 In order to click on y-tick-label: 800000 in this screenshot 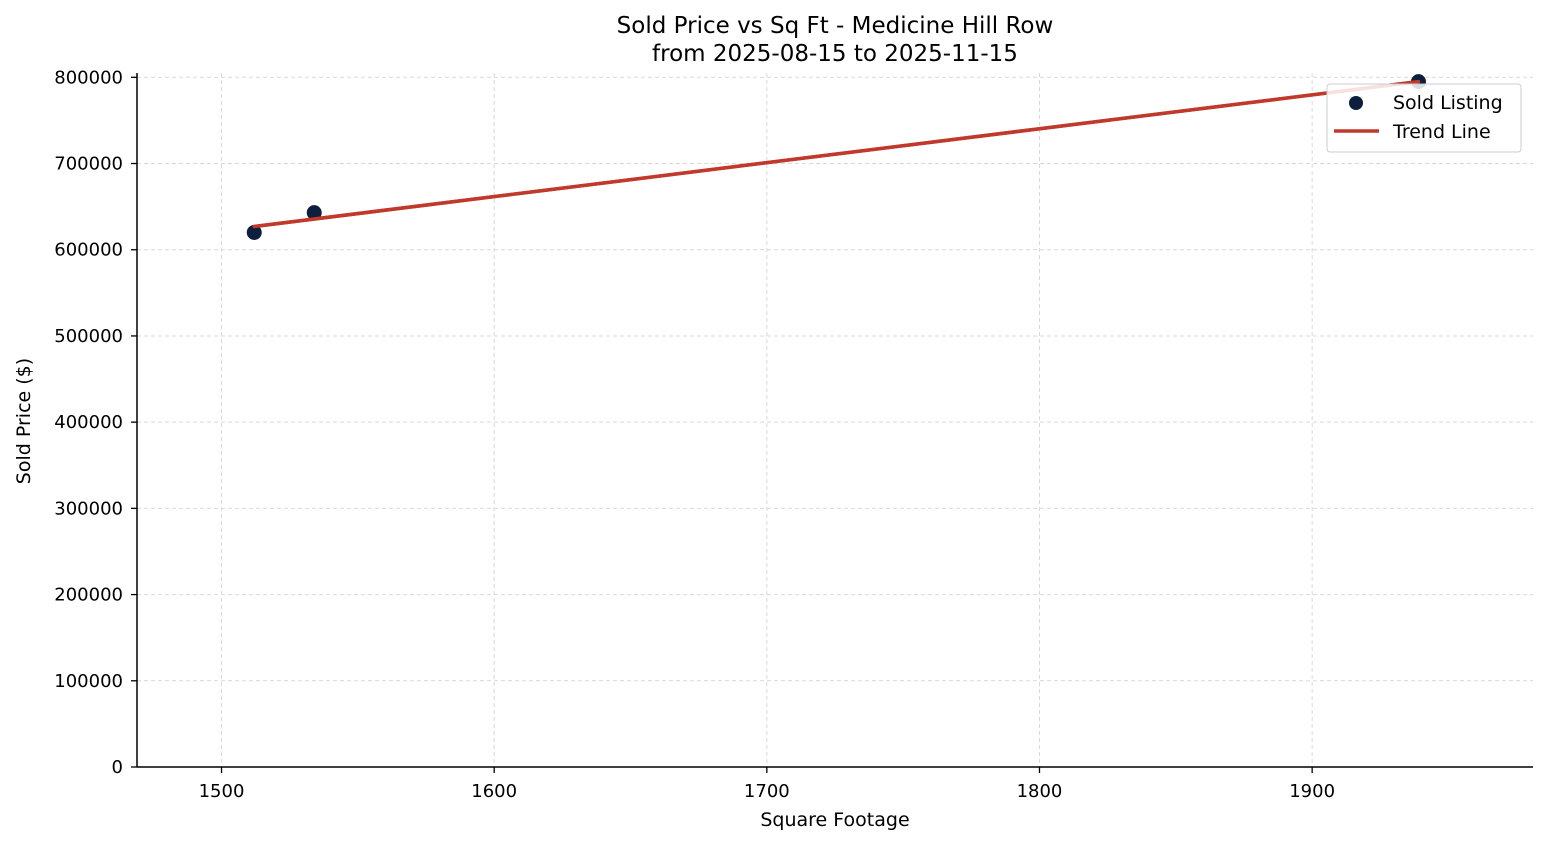, I will do `click(88, 77)`.